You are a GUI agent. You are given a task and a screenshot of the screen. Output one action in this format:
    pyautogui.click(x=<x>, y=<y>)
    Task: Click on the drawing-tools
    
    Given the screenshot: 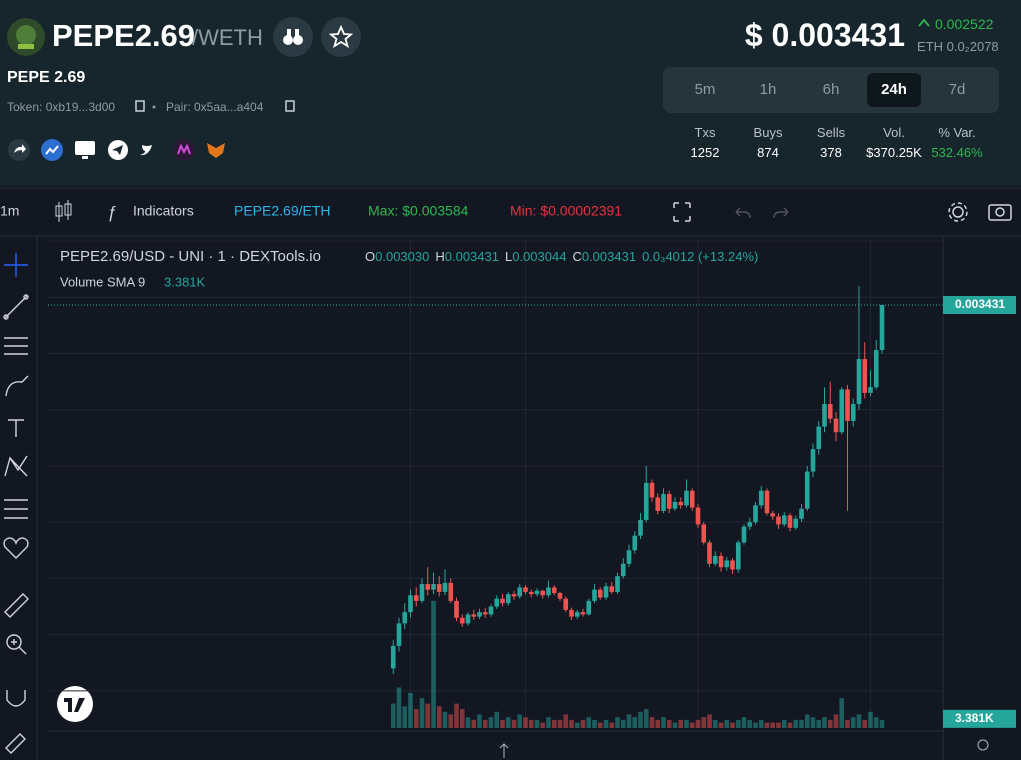 What is the action you would take?
    pyautogui.click(x=16, y=503)
    